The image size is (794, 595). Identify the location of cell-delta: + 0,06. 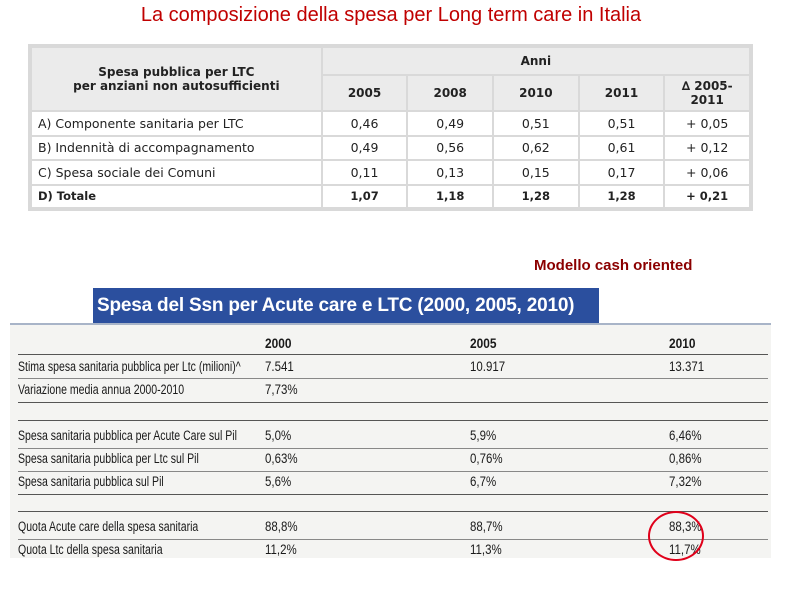
(707, 172).